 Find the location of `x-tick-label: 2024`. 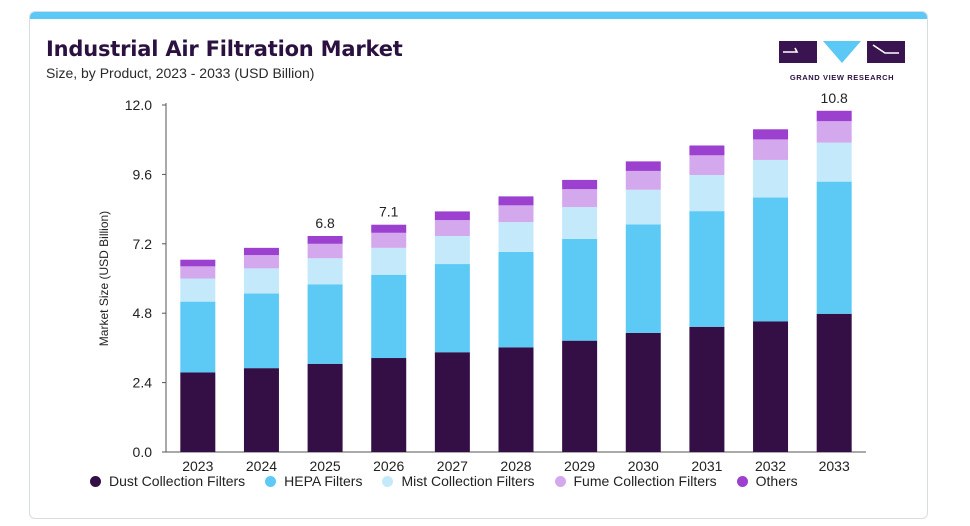

x-tick-label: 2024 is located at coordinates (261, 466).